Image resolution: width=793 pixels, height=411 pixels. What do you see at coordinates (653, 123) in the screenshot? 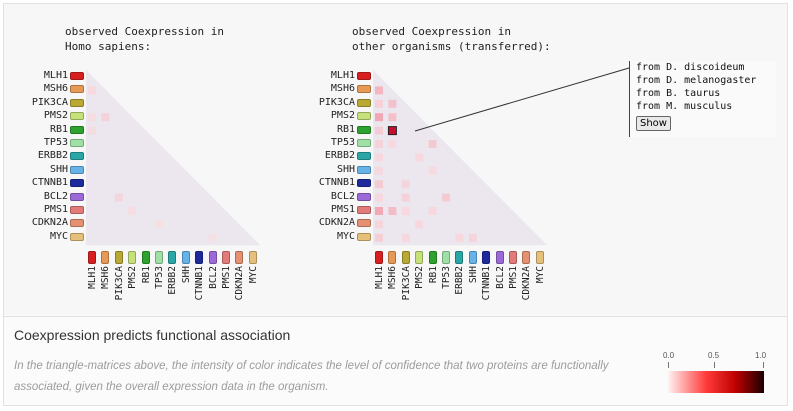
I see `show-button: Show` at bounding box center [653, 123].